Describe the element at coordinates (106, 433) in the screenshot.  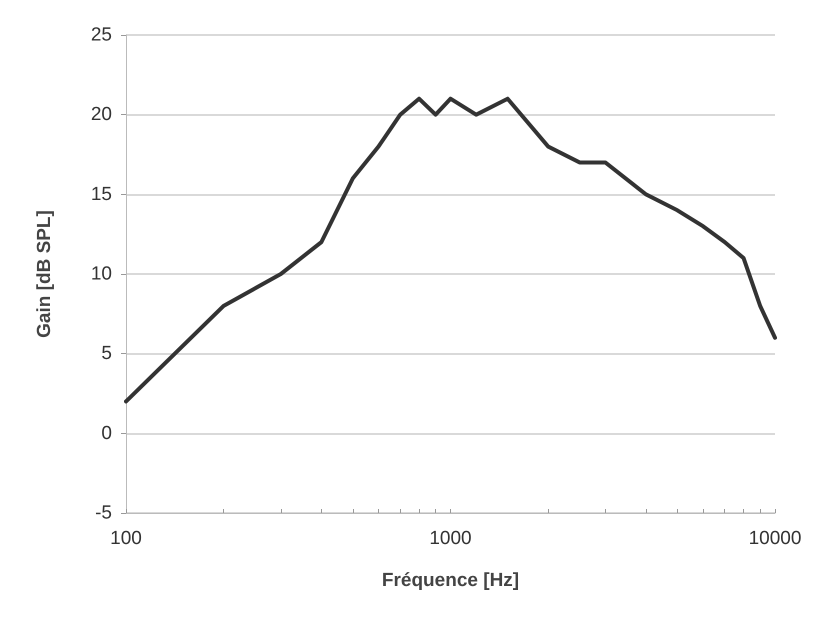
I see `y-tick-label: 0` at that location.